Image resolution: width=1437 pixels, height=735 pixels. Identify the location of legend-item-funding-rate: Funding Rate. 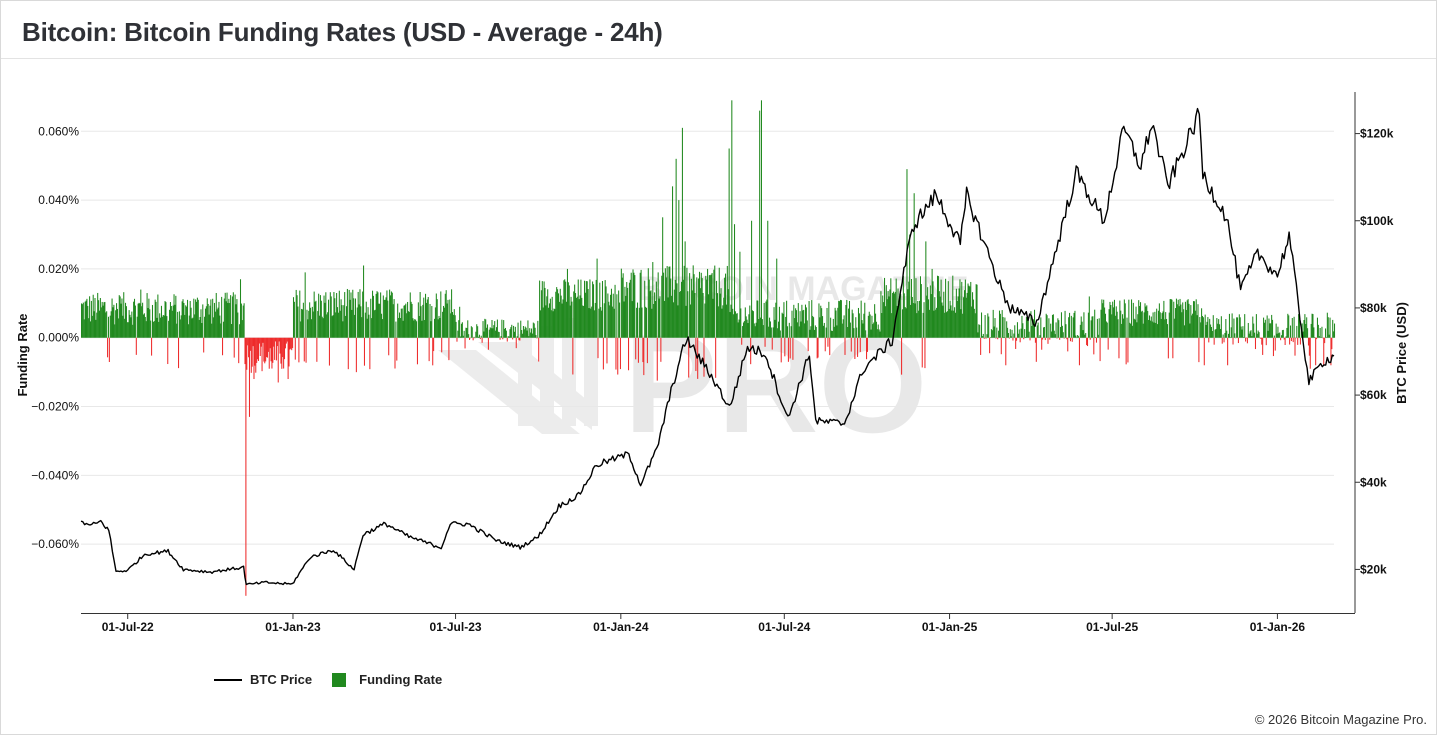
(387, 679).